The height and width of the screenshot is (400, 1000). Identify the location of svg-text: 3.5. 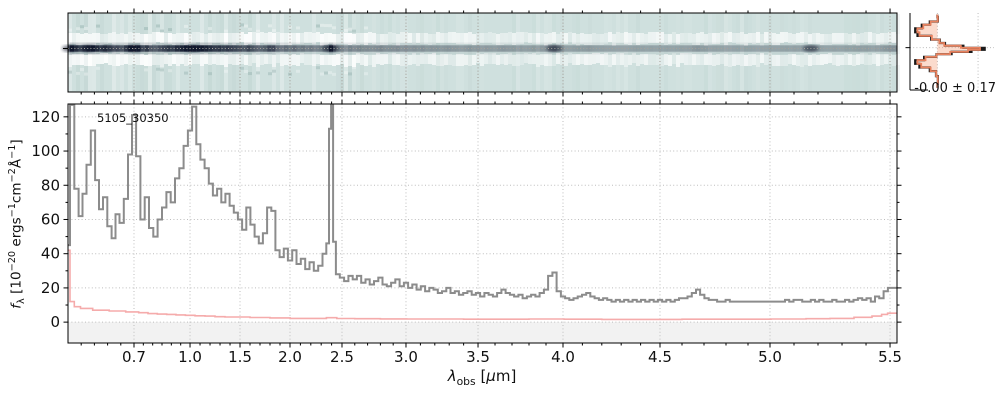
(478, 357).